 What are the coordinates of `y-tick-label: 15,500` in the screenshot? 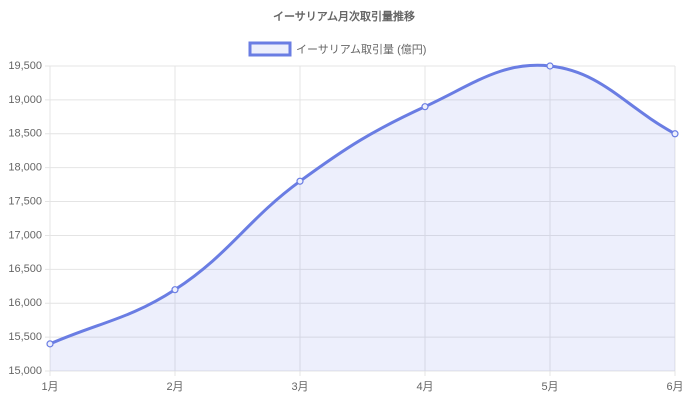 It's located at (25, 337).